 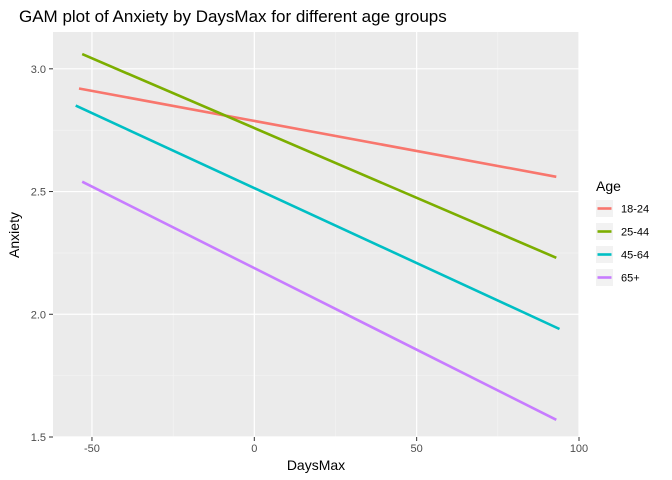 I want to click on legend-label-25-44: 25-44, so click(x=635, y=233).